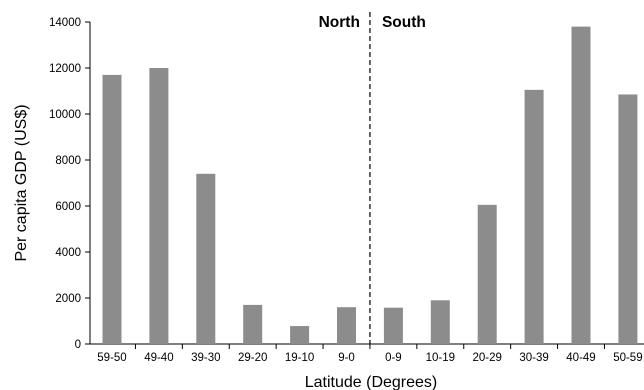 This screenshot has height=390, width=644. Describe the element at coordinates (404, 22) in the screenshot. I see `south-label: South` at that location.